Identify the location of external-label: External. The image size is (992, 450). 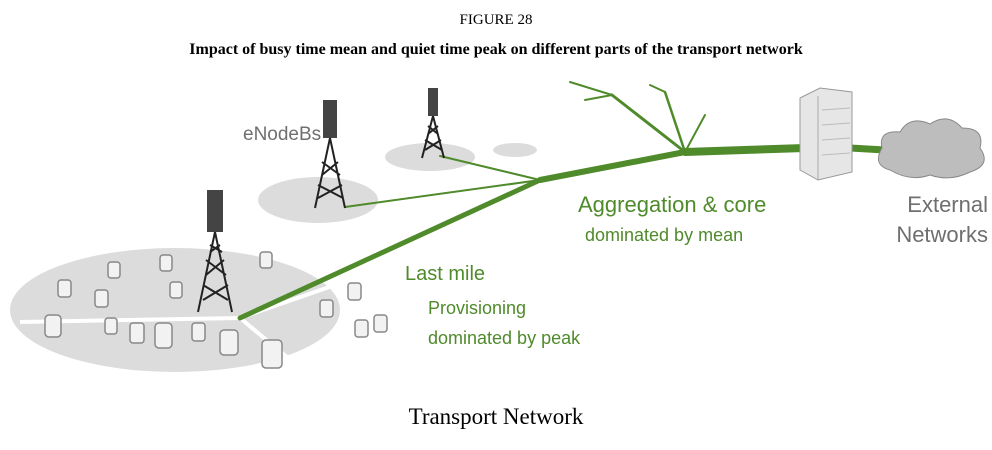
(947, 204).